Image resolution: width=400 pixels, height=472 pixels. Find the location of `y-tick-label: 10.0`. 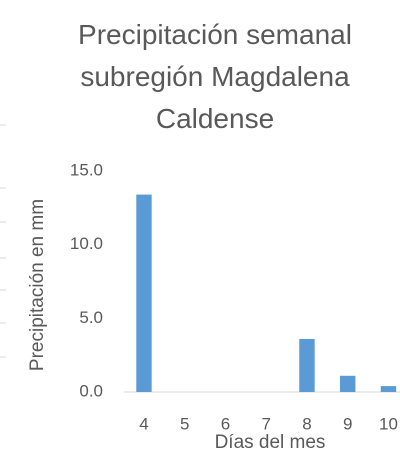

y-tick-label: 10.0 is located at coordinates (86, 243).